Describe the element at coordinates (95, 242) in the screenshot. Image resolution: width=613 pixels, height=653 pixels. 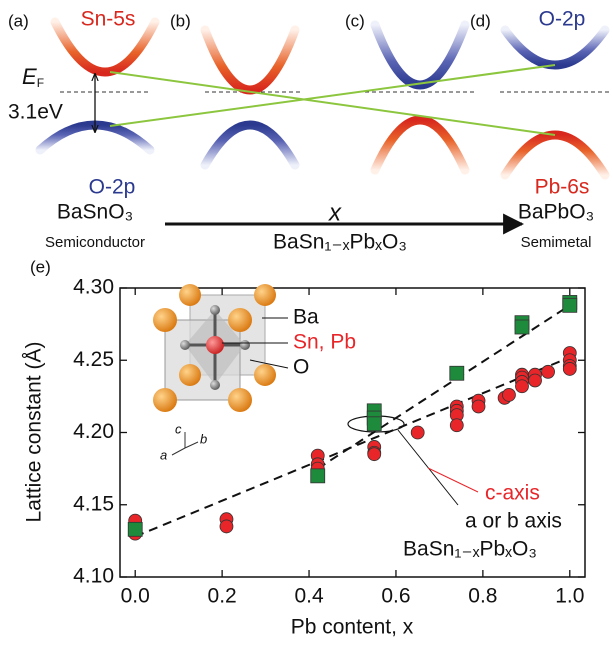
I see `material-type: Semiconductor` at that location.